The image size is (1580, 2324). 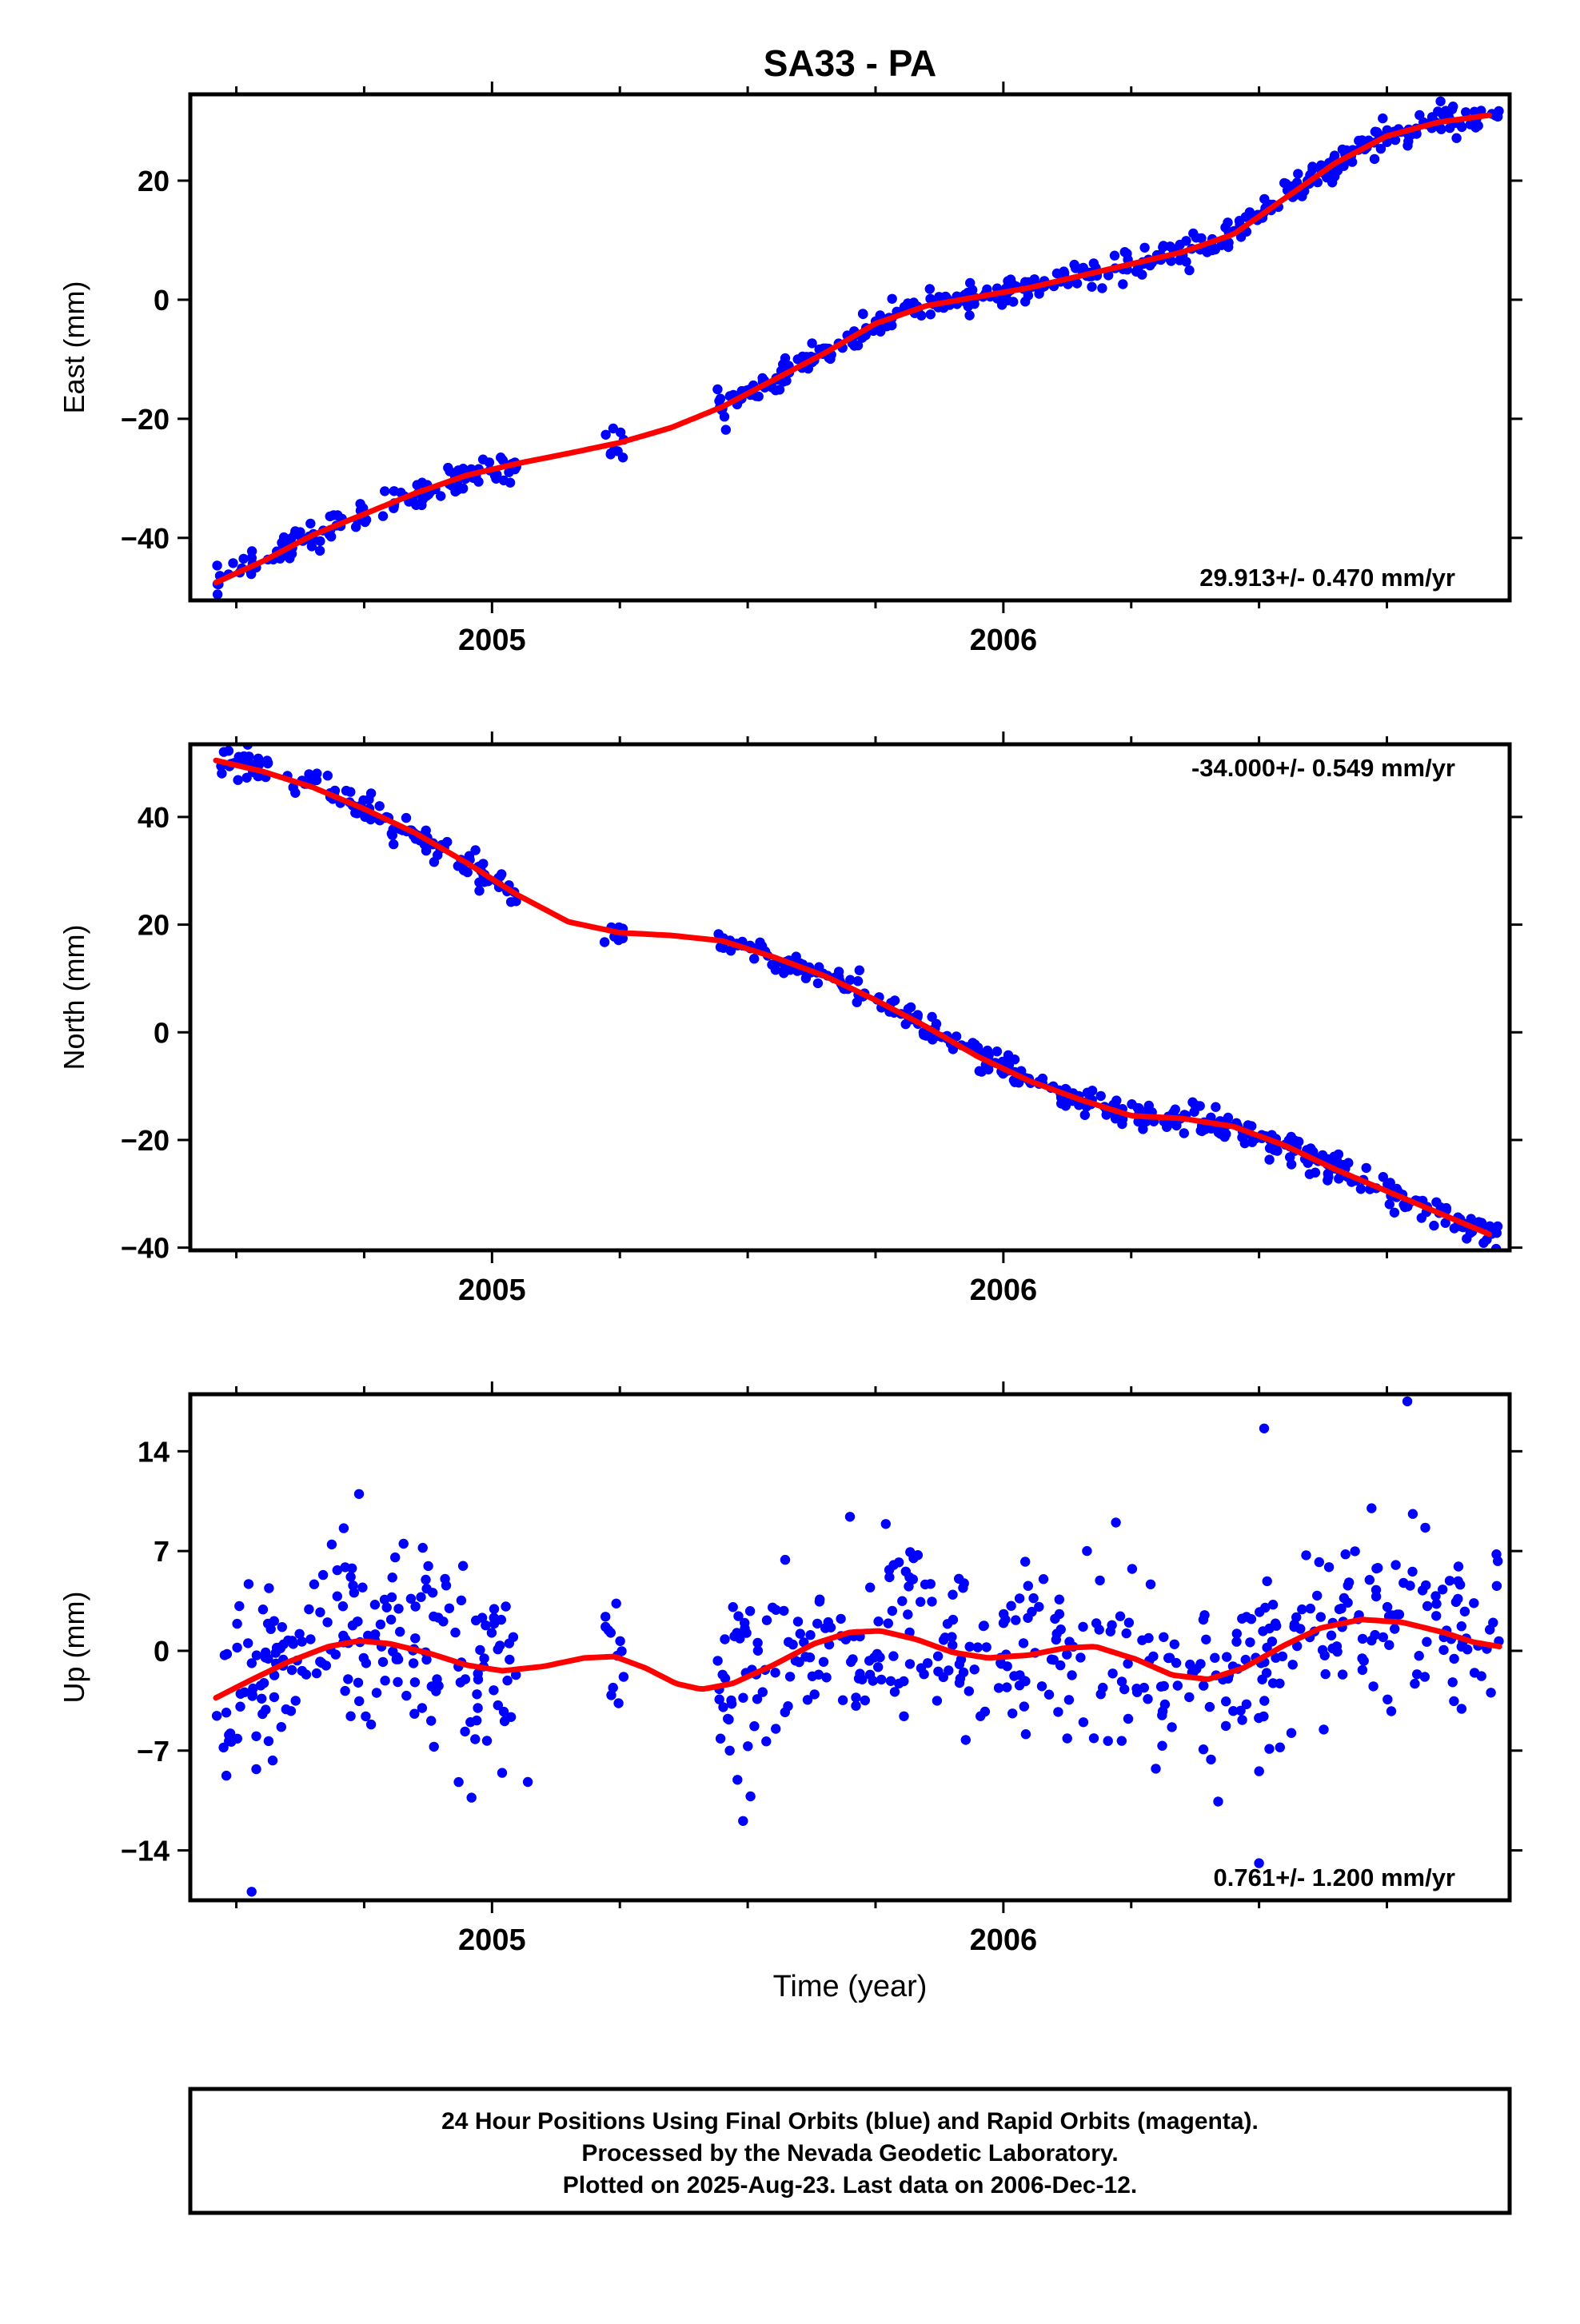 What do you see at coordinates (850, 2151) in the screenshot?
I see `footer-box` at bounding box center [850, 2151].